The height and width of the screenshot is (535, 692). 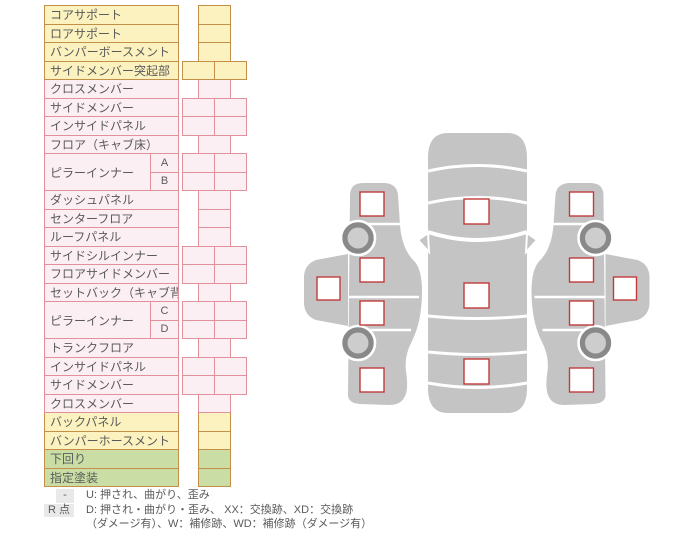 I want to click on part-label: セットバック（キャブ背）, so click(x=111, y=292).